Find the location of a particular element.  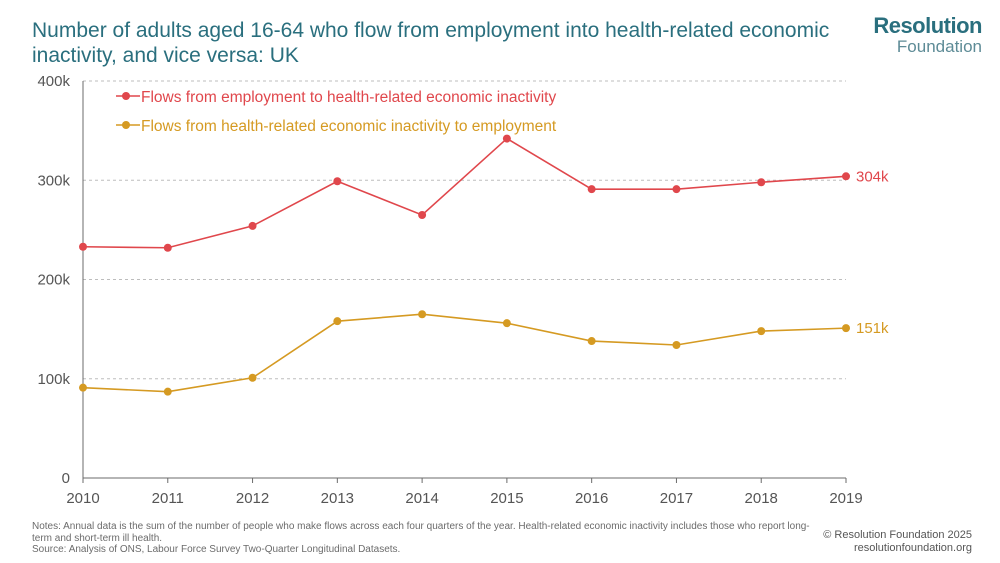

end-value-label: 304k is located at coordinates (872, 176).